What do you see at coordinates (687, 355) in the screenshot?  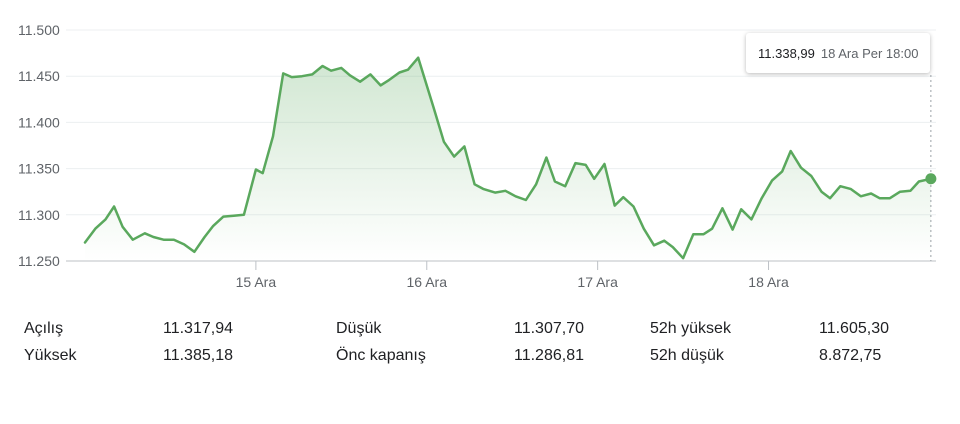 I see `low52-label: 52h düşük` at bounding box center [687, 355].